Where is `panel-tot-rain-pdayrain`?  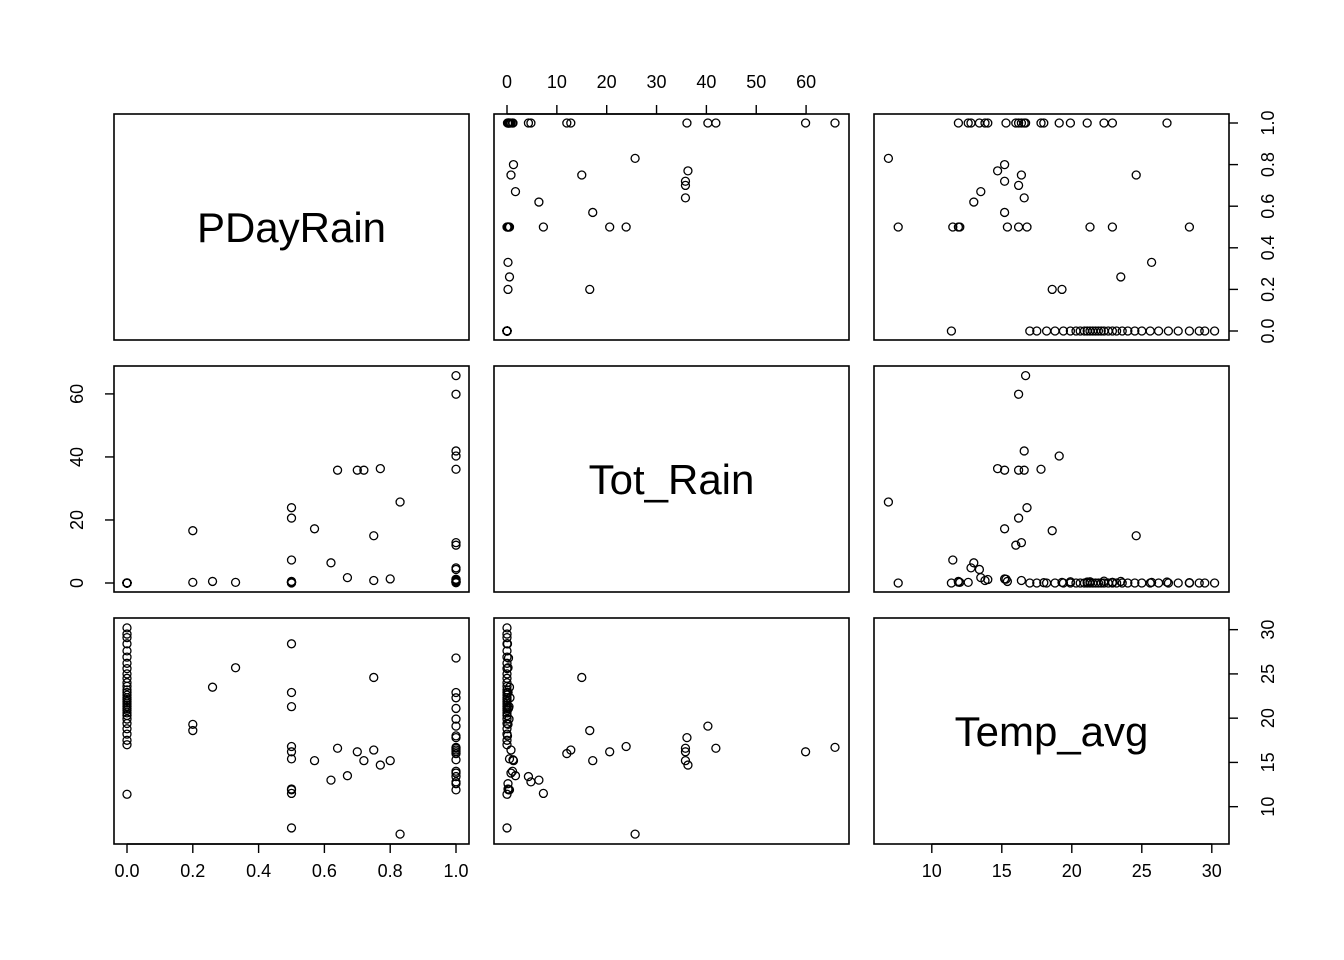 panel-tot-rain-pdayrain is located at coordinates (291, 479).